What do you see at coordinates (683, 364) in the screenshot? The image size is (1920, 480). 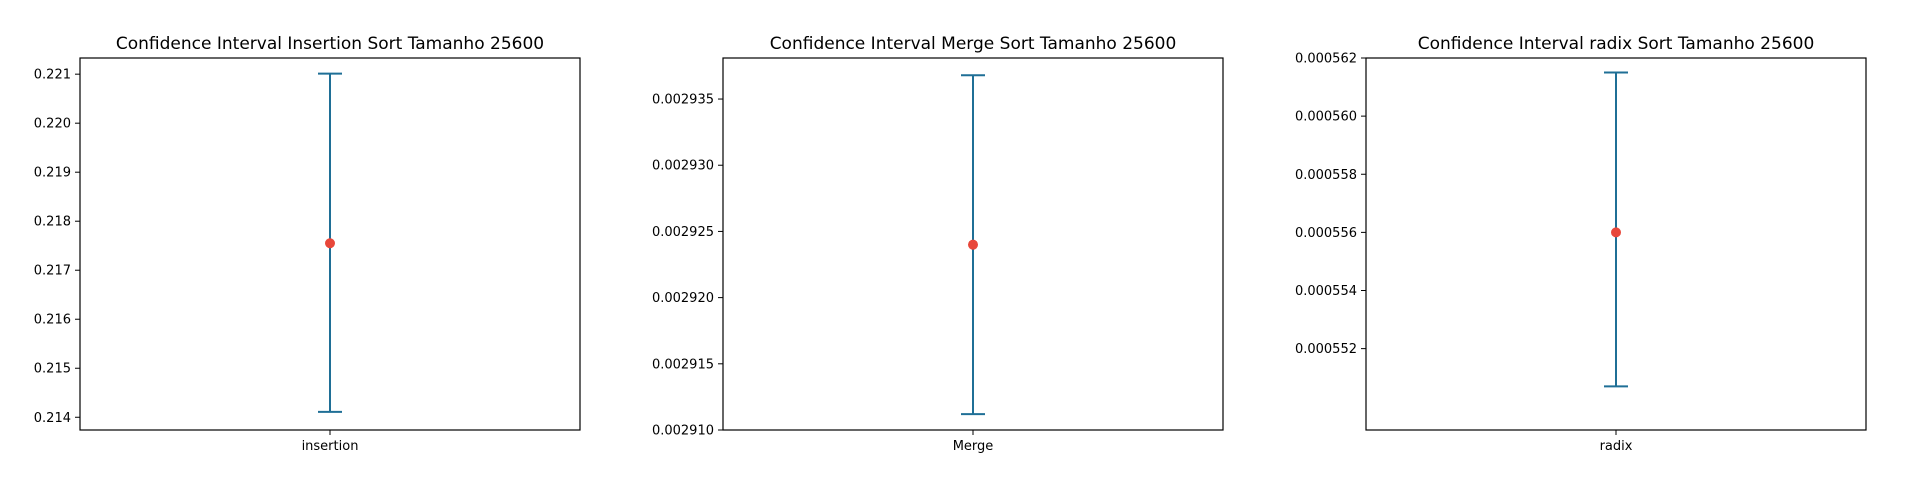 I see `y-tick-label: 0.002915` at bounding box center [683, 364].